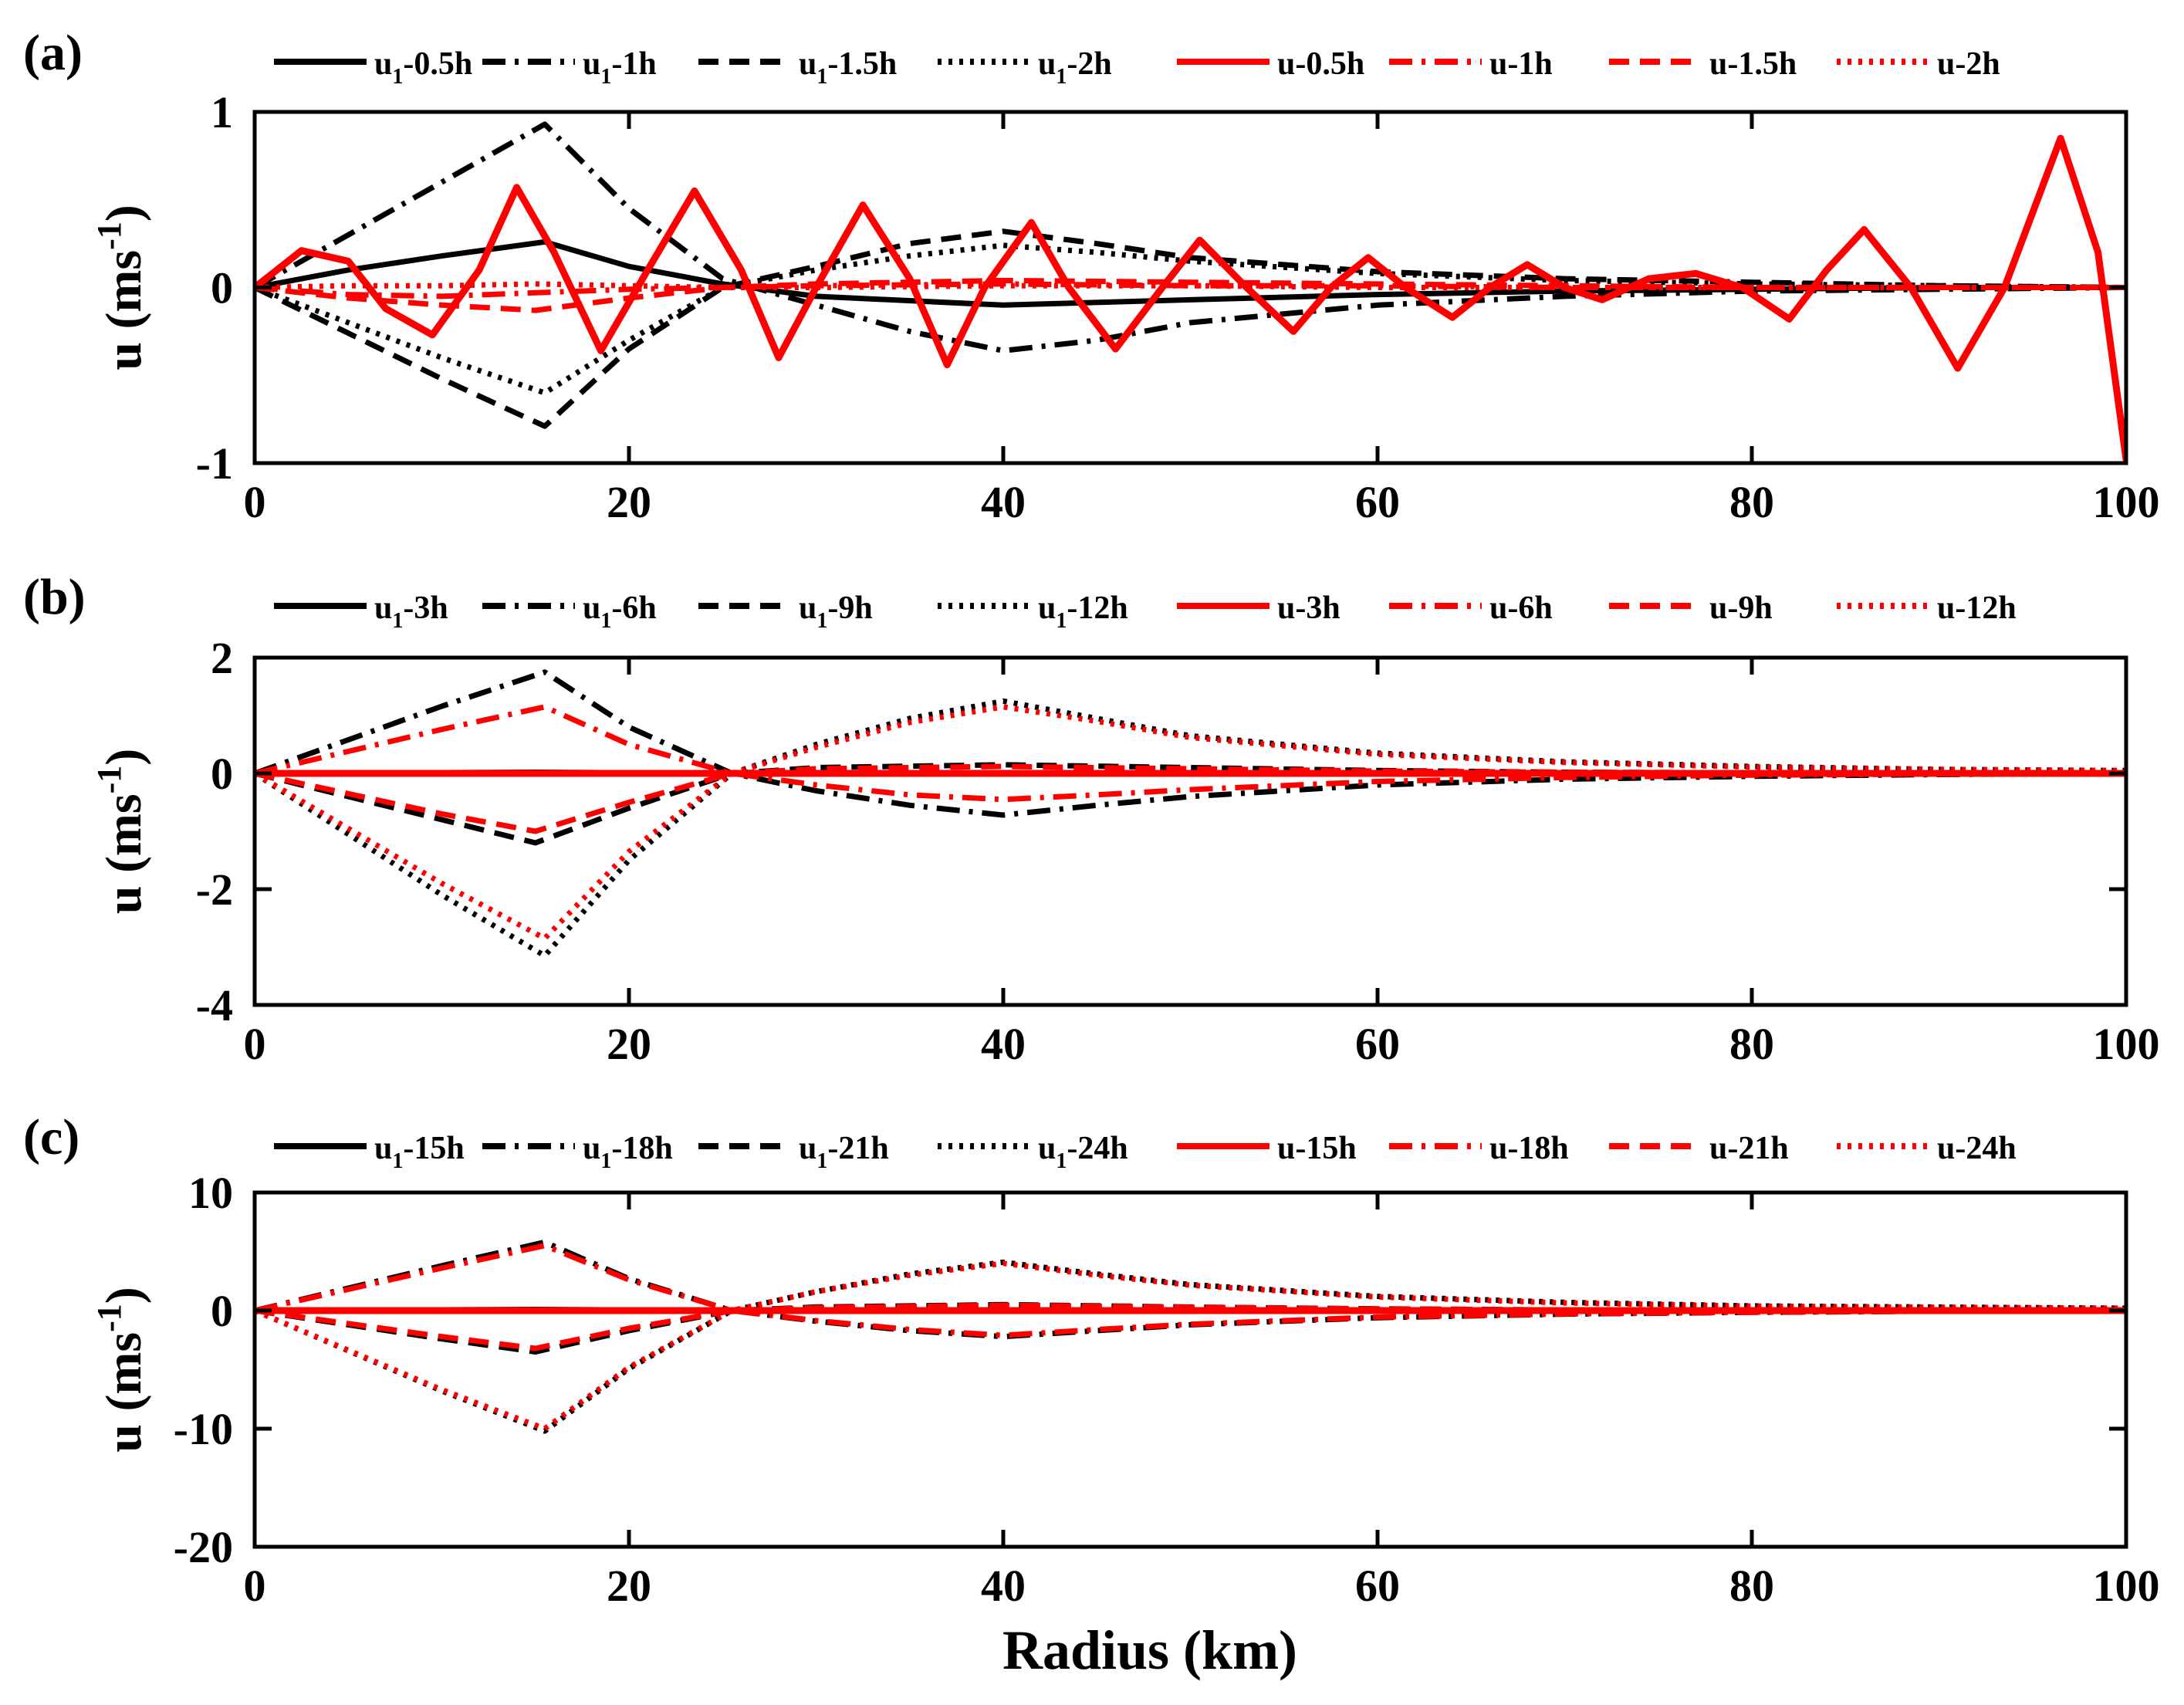 This screenshot has height=1705, width=2184. I want to click on series-line-u-18h, so click(1190, 1290).